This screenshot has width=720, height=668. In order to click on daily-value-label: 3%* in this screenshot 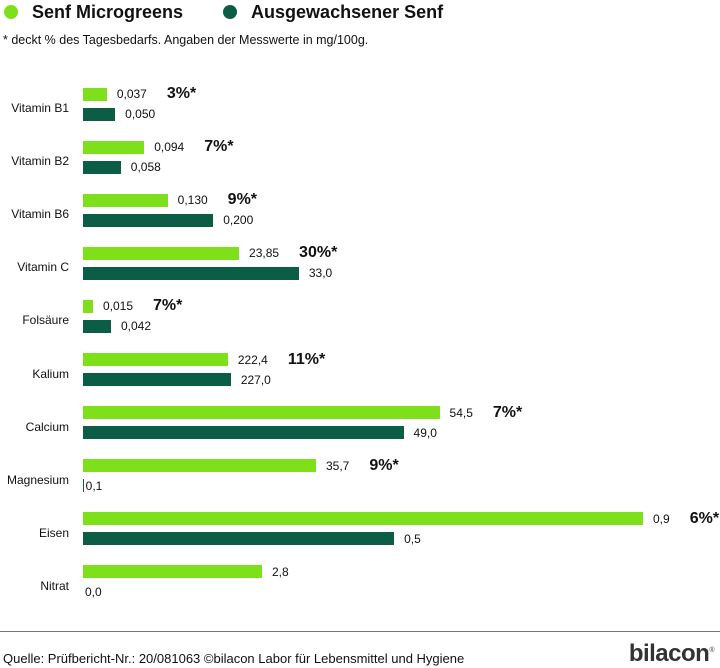, I will do `click(181, 93)`.